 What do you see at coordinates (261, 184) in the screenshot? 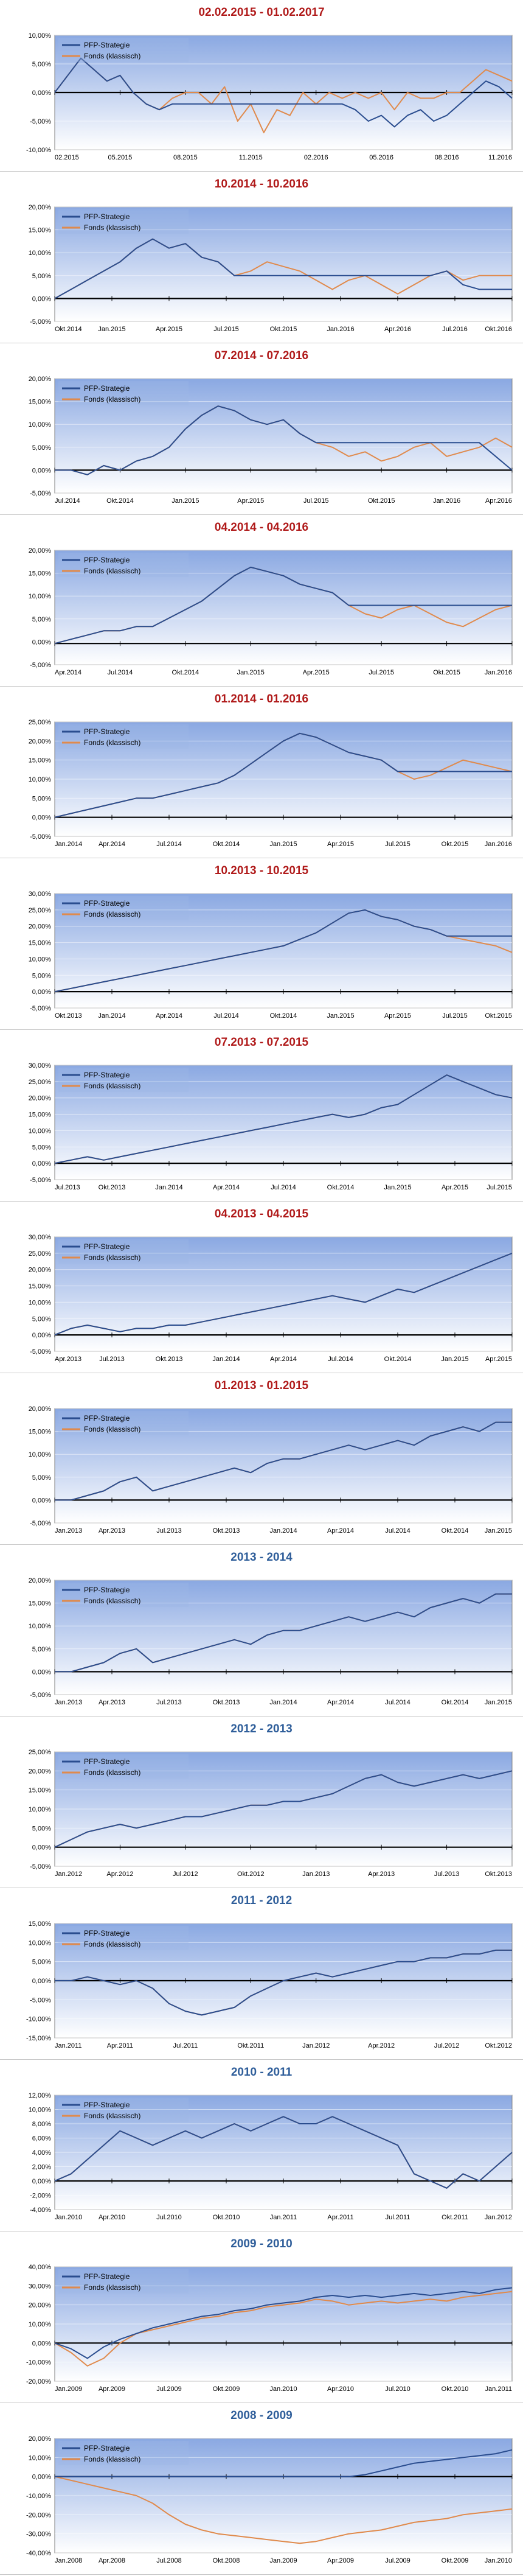
I see `chart-title: 10.2014 - 10.2016` at bounding box center [261, 184].